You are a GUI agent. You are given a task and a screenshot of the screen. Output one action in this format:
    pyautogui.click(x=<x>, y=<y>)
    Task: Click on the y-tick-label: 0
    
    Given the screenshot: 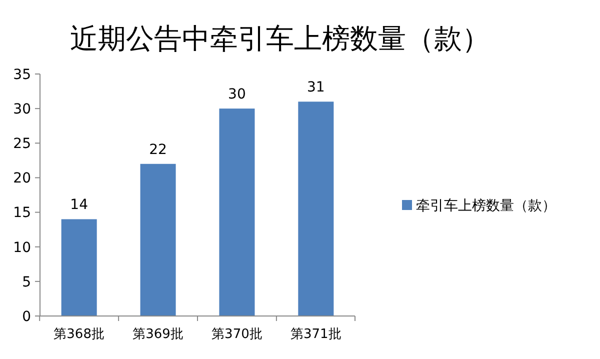 What is the action you would take?
    pyautogui.click(x=26, y=316)
    